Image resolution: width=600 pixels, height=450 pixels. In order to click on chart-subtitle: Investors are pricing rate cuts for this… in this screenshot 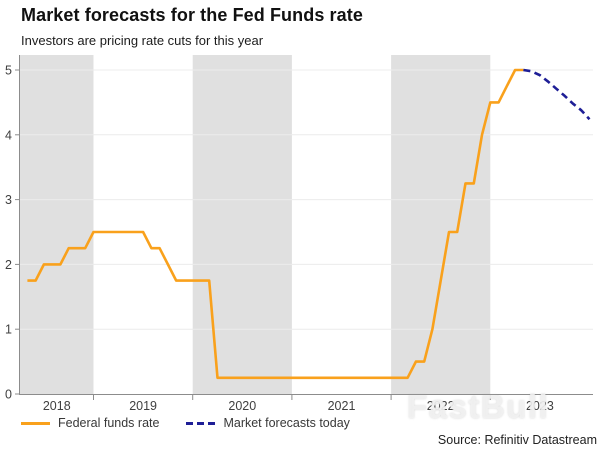, I will do `click(142, 40)`.